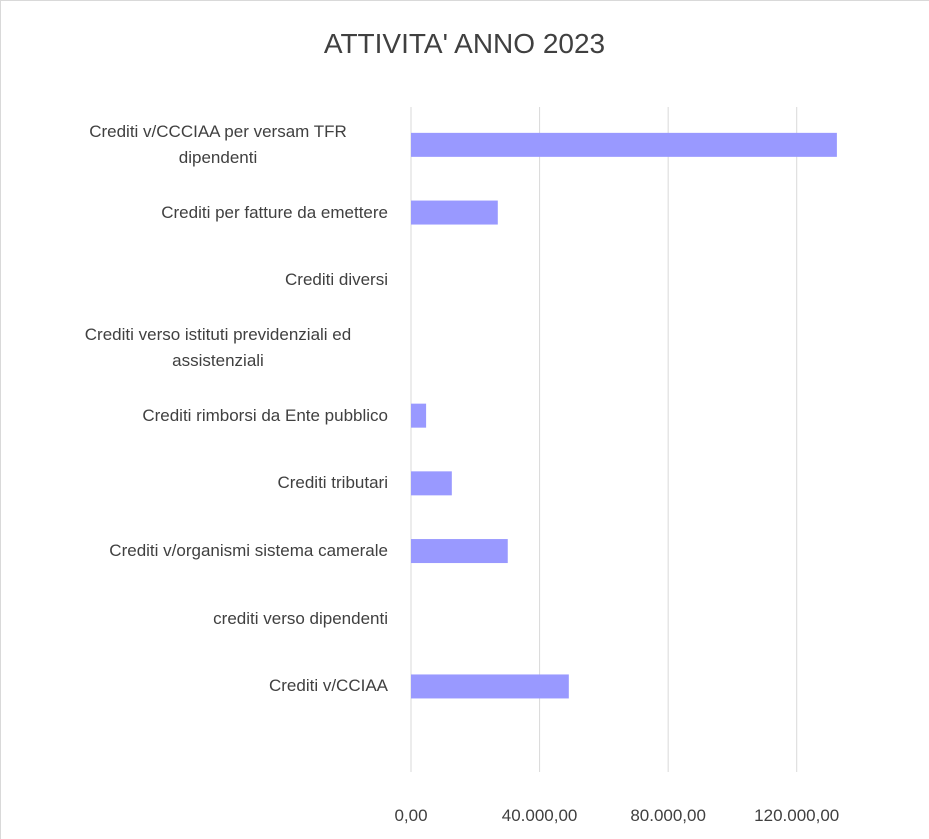 This screenshot has height=839, width=929. Describe the element at coordinates (274, 212) in the screenshot. I see `y-tick-label: Crediti per fatture da emettere` at that location.